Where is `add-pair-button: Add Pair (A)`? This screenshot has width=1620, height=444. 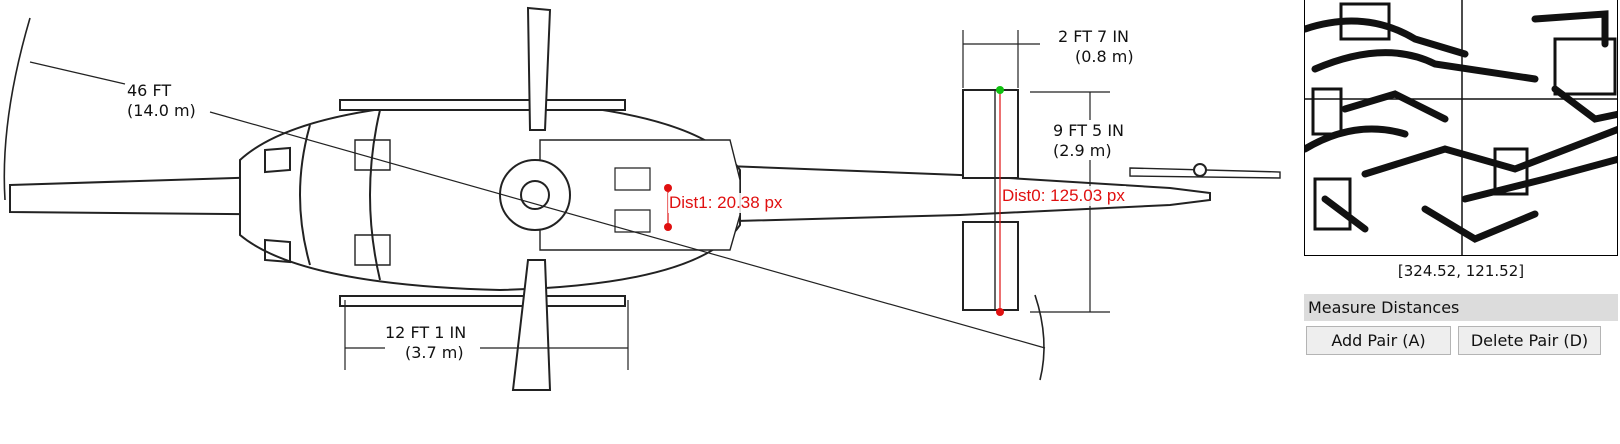 add-pair-button: Add Pair (A) is located at coordinates (1378, 340).